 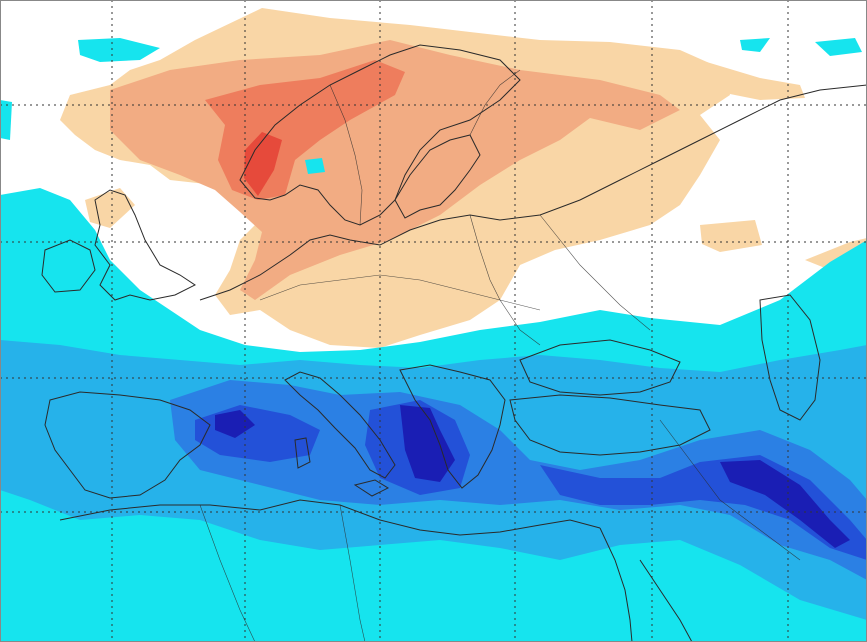 I want to click on coastline-anatolia, so click(x=610, y=425).